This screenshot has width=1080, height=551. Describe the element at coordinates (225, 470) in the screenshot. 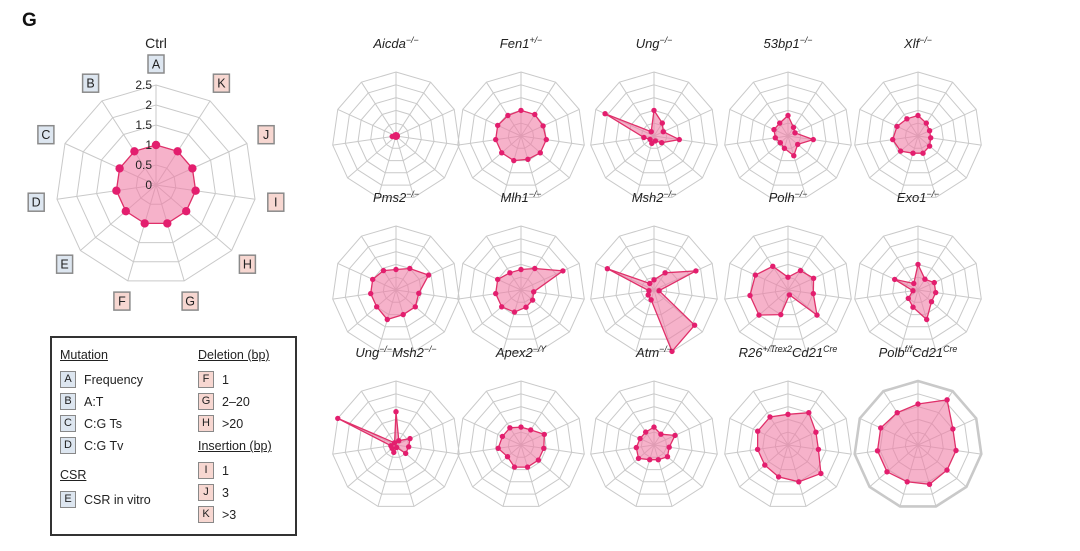

I see `legend-label: 1` at that location.